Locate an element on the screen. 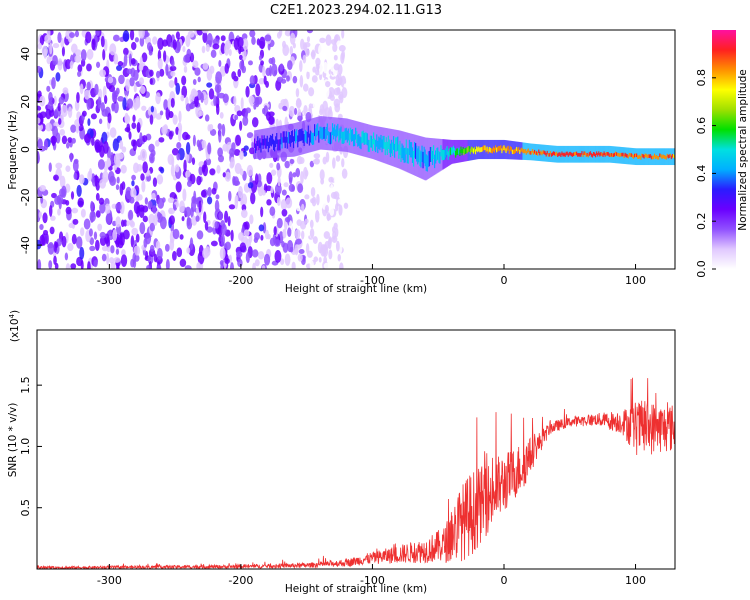  snr-x-ticks: -300 -200 -100 0 100 is located at coordinates (371, 575).